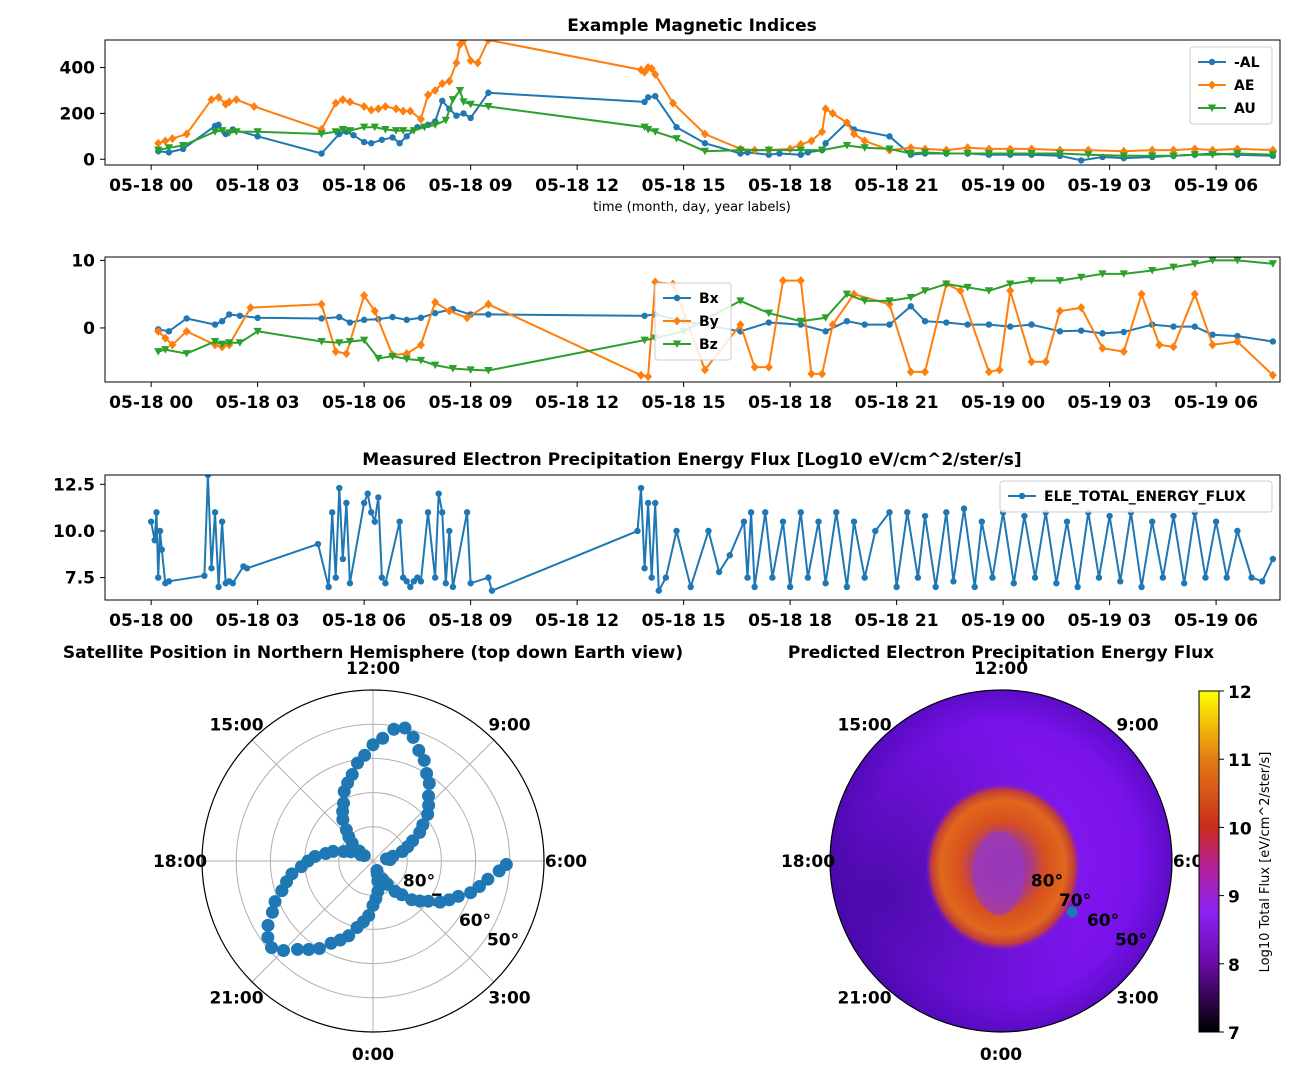 Image resolution: width=1296 pixels, height=1080 pixels. Describe the element at coordinates (1137, 998) in the screenshot. I see `mlt-label: 3:00` at that location.